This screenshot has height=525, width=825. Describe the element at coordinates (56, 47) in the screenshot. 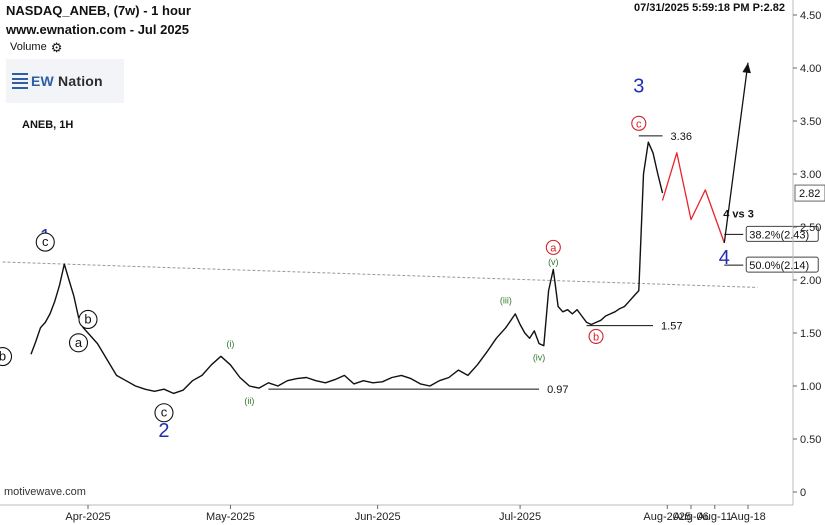

I see `gear-icon: ⚙` at that location.